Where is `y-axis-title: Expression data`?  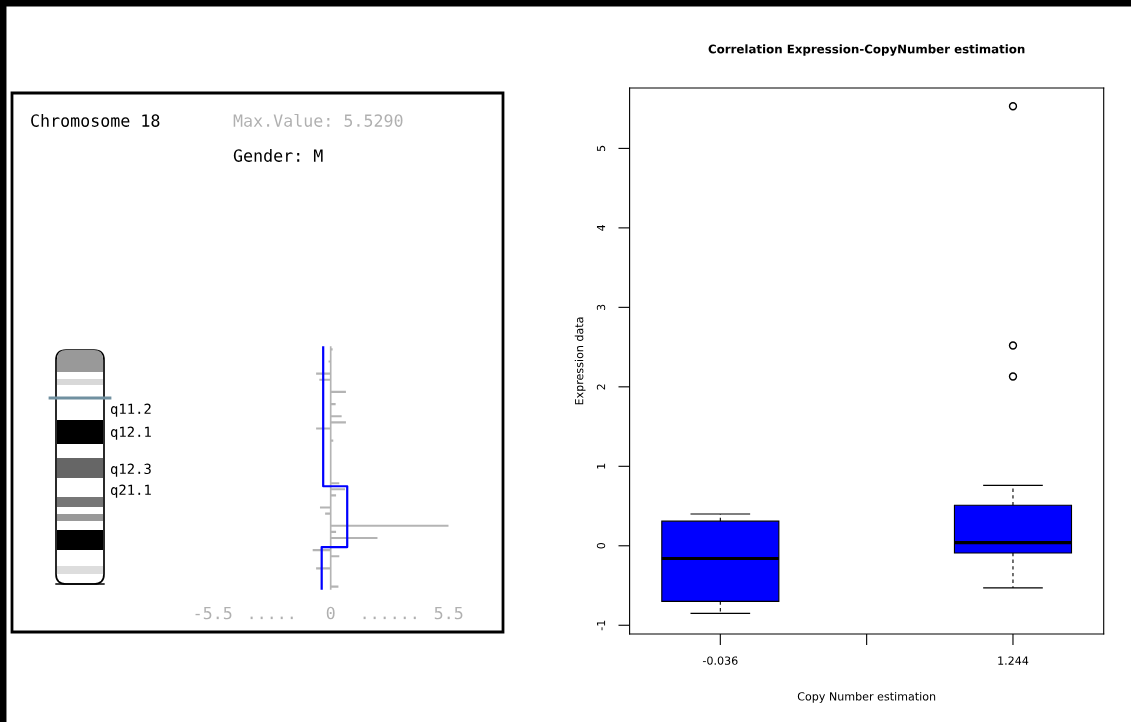 y-axis-title: Expression data is located at coordinates (580, 361).